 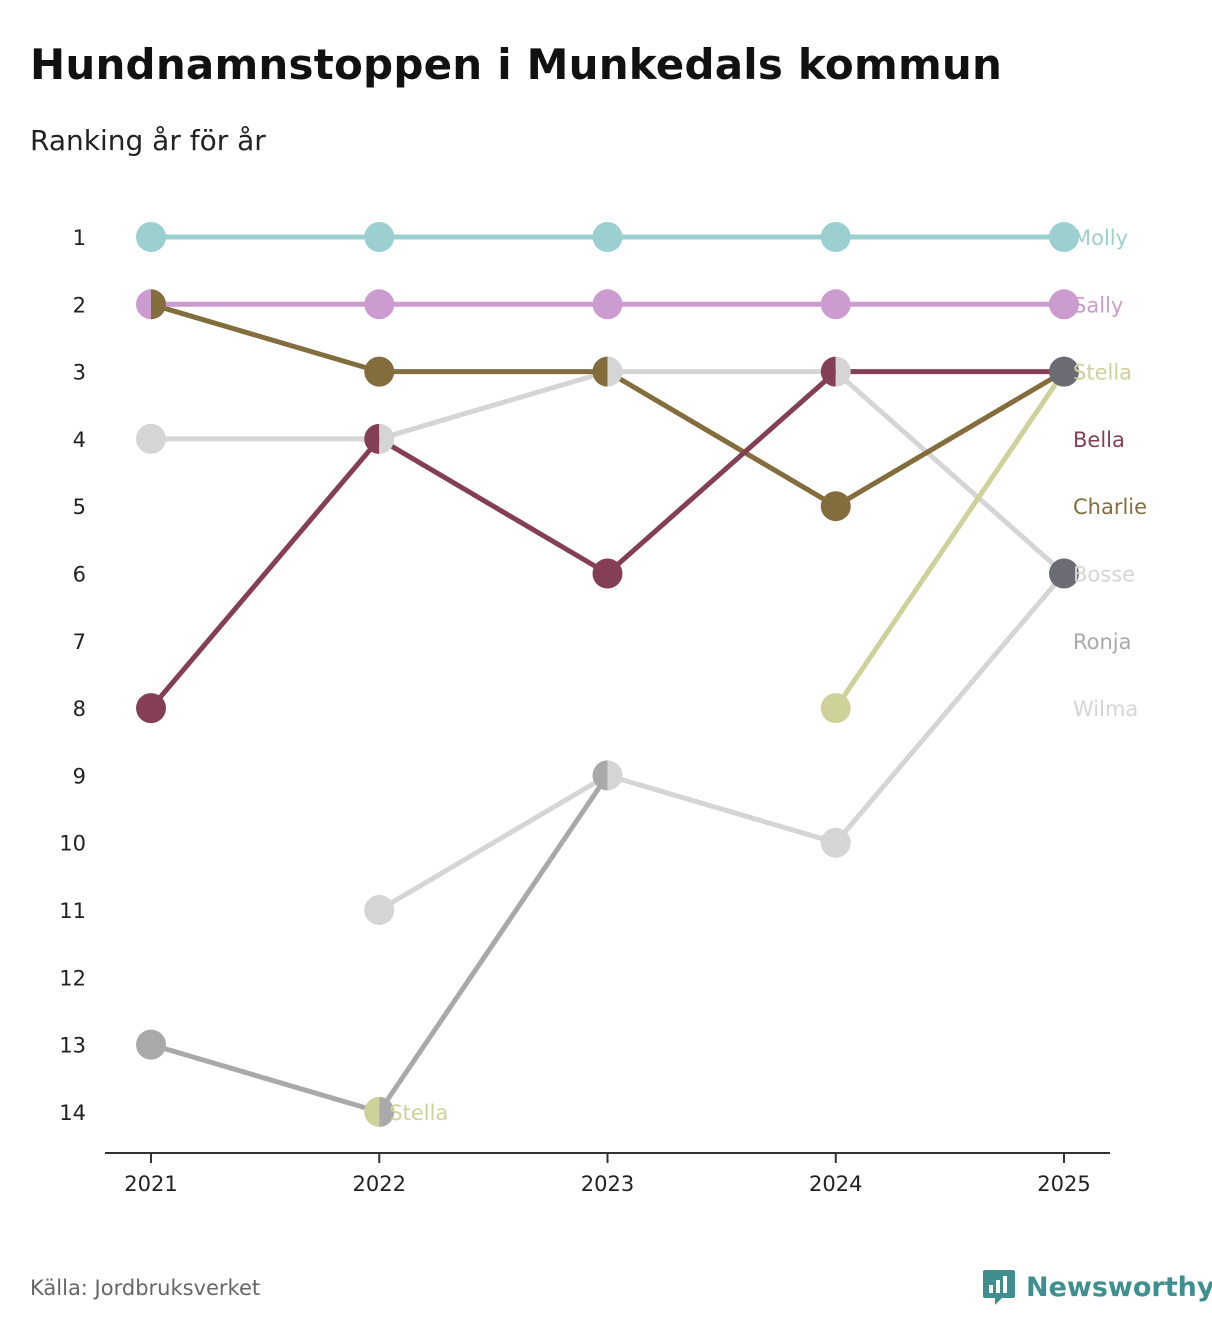 I want to click on point-2023-rank-3-charlie-half, so click(x=600, y=371).